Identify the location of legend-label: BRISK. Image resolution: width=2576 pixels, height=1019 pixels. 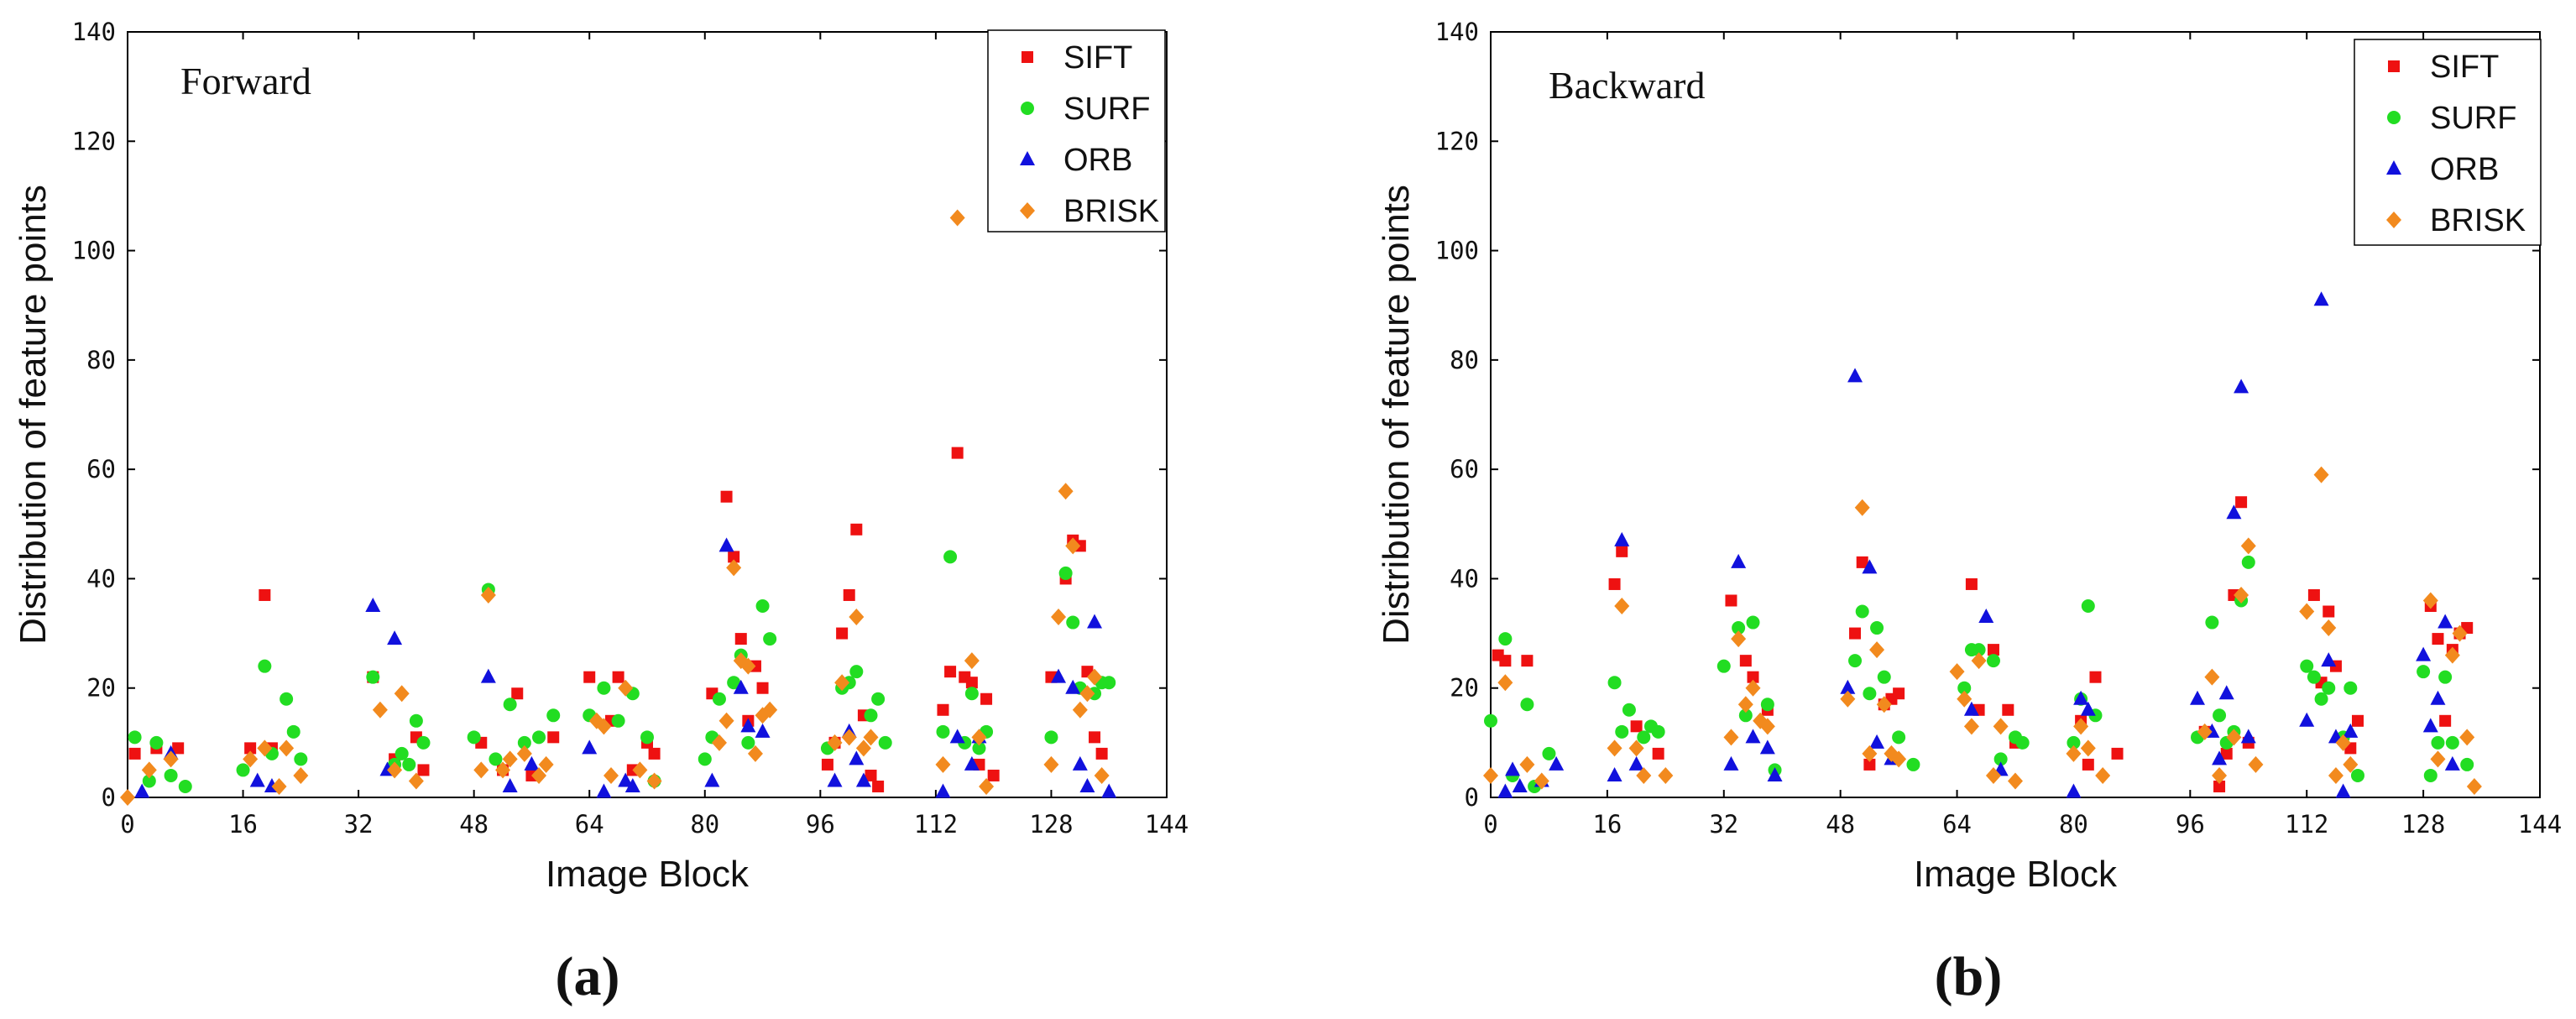
(2478, 220).